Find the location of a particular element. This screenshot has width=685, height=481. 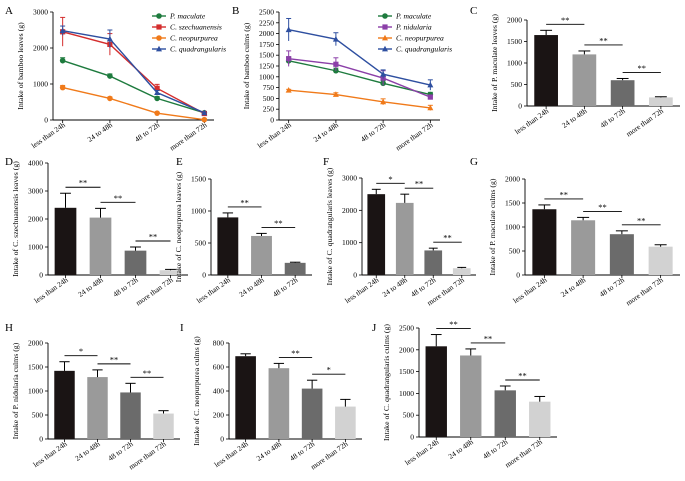

significance-bracket: * is located at coordinates (81, 351).